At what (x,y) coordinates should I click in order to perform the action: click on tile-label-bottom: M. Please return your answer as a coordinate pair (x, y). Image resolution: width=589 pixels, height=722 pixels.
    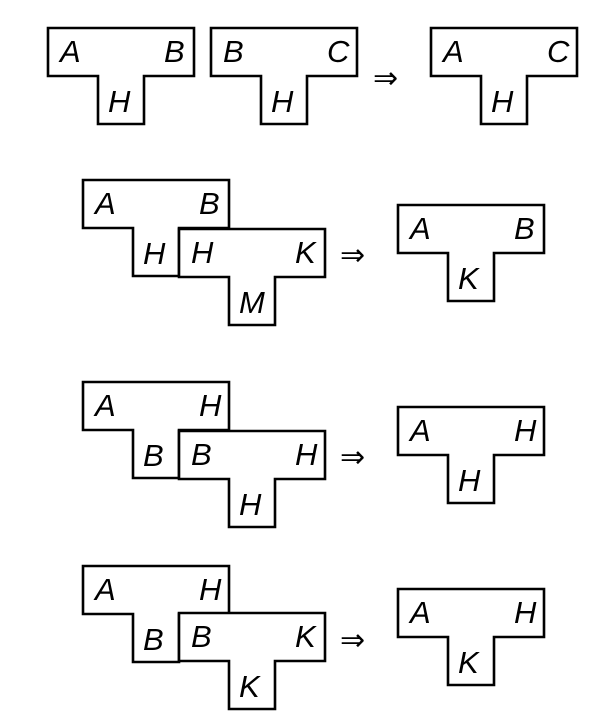
    Looking at the image, I should click on (252, 302).